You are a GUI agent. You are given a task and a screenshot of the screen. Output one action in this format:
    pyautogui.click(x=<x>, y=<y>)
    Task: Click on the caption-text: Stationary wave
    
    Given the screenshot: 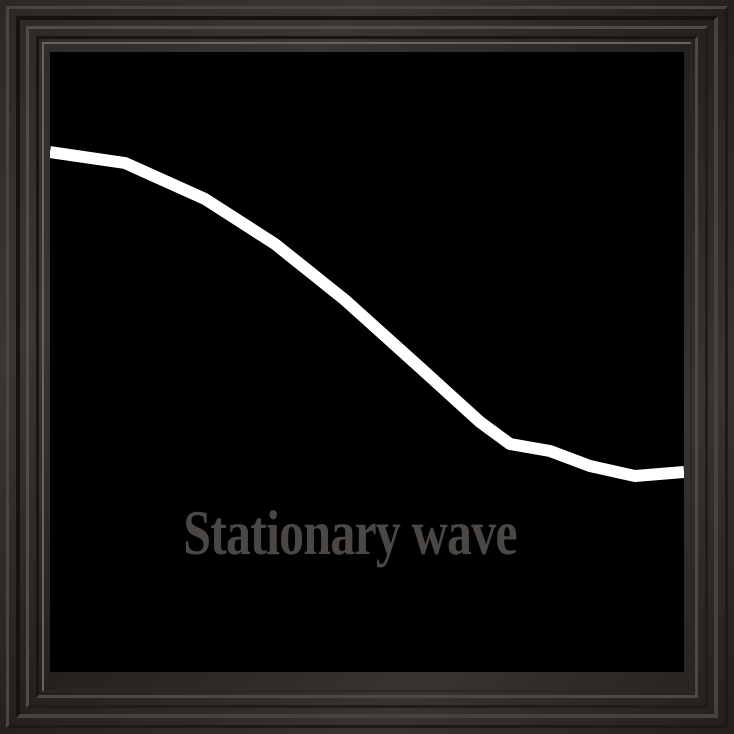 What is the action you would take?
    pyautogui.click(x=350, y=532)
    